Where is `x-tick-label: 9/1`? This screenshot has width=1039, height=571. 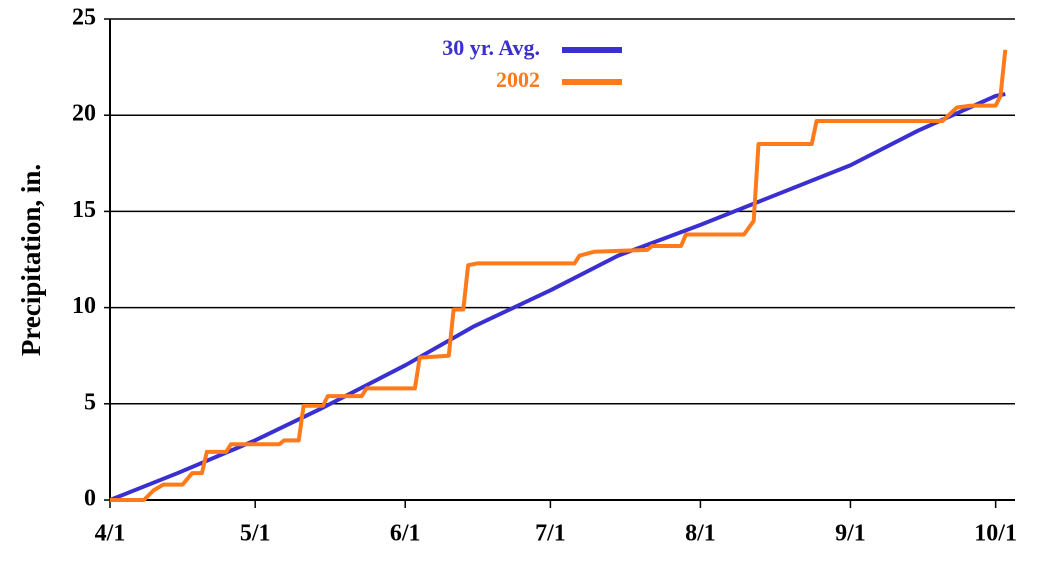 x-tick-label: 9/1 is located at coordinates (850, 534).